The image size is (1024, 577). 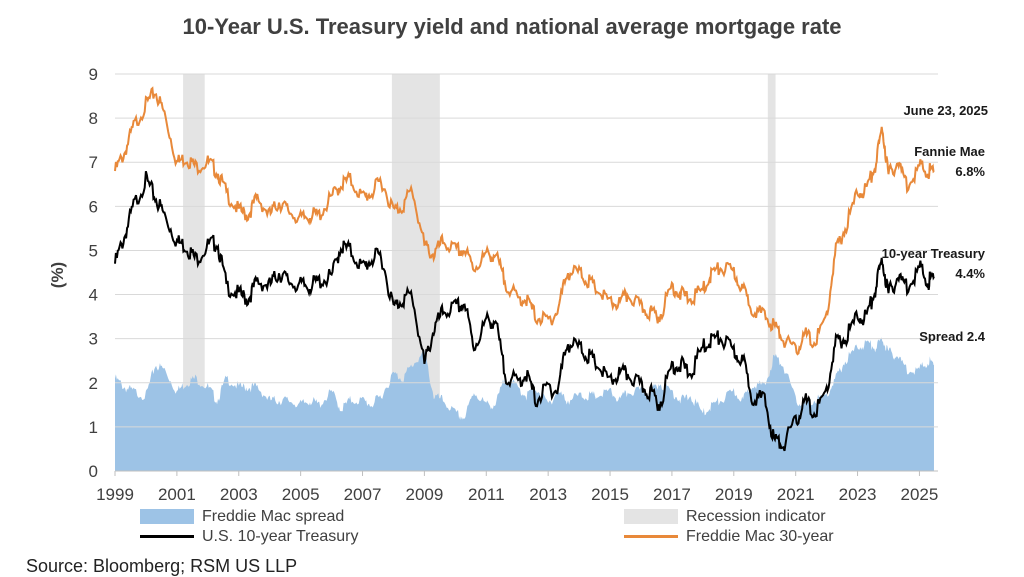 What do you see at coordinates (970, 171) in the screenshot?
I see `annotation-fannie-mae-value: 6.8%` at bounding box center [970, 171].